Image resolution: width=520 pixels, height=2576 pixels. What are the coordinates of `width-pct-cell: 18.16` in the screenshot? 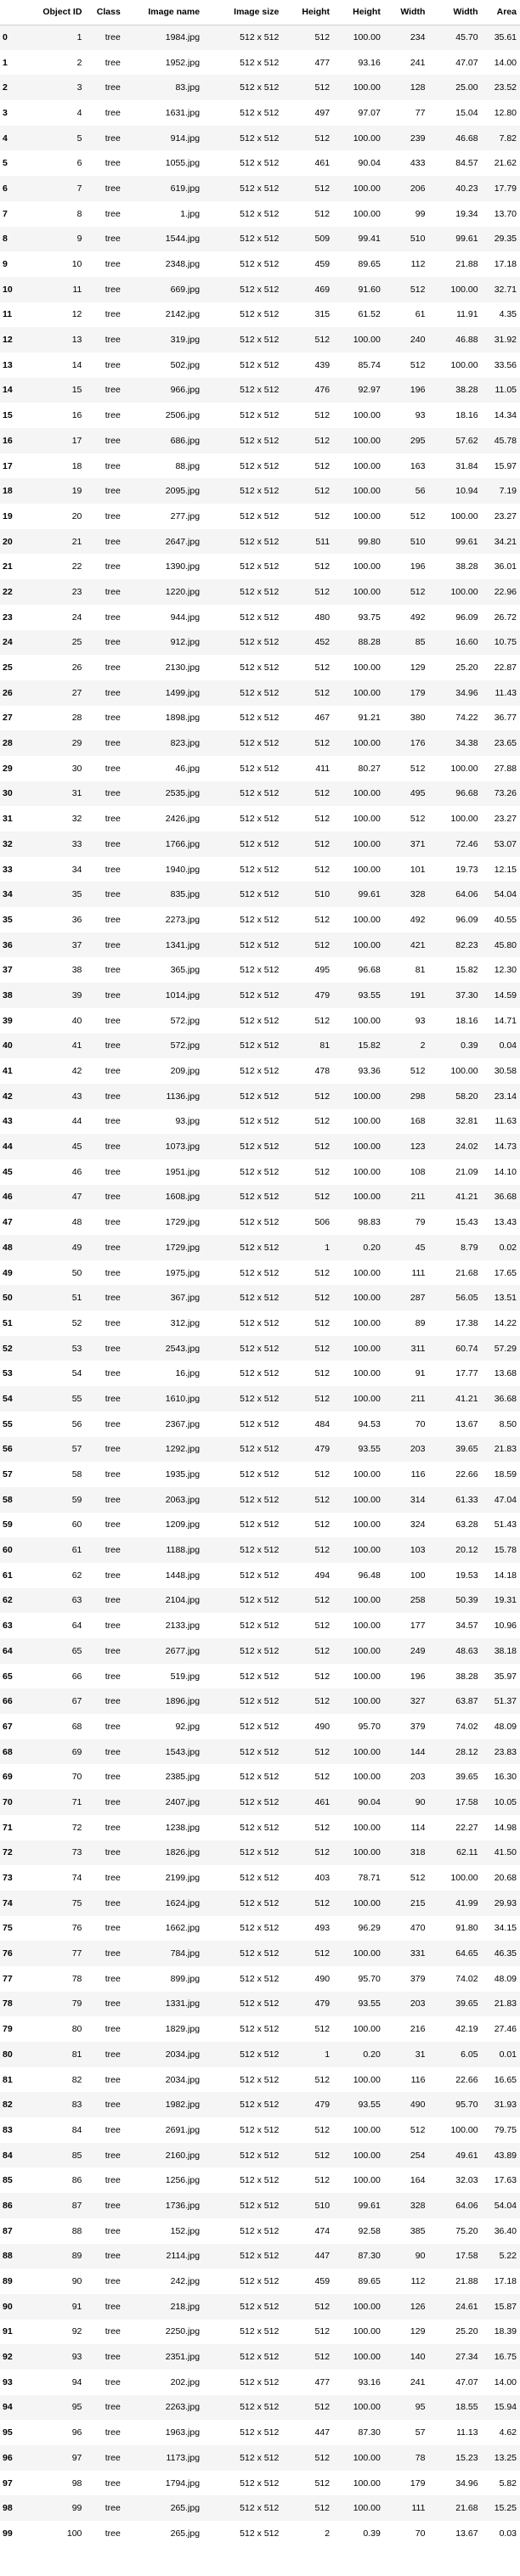 It's located at (467, 1020).